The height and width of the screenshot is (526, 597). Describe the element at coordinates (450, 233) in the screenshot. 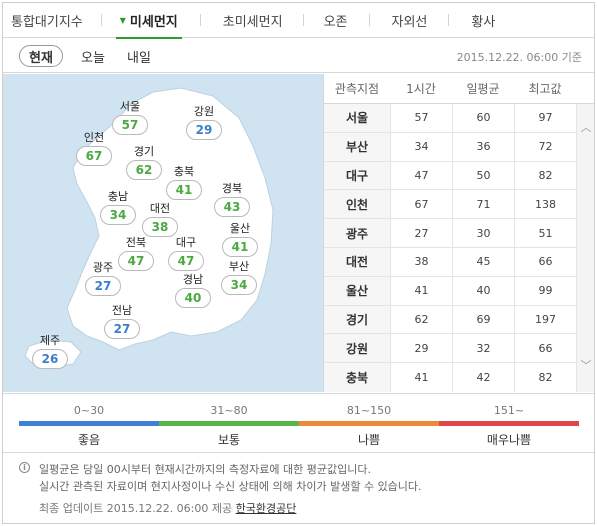

I see `table-row: 광주 27 30 51` at that location.